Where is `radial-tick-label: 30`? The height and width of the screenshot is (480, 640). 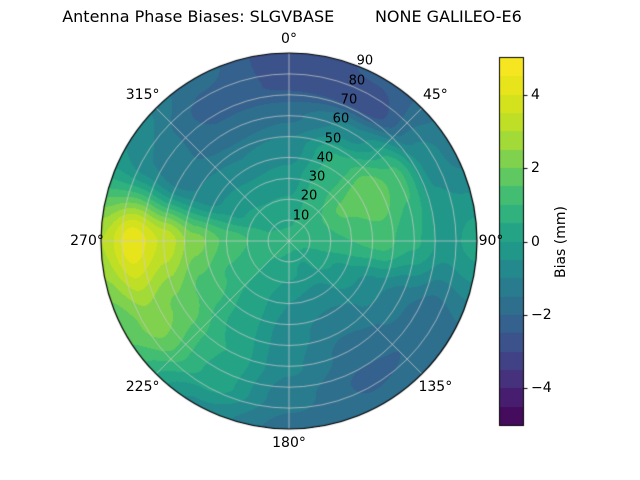
radial-tick-label: 30 is located at coordinates (317, 177).